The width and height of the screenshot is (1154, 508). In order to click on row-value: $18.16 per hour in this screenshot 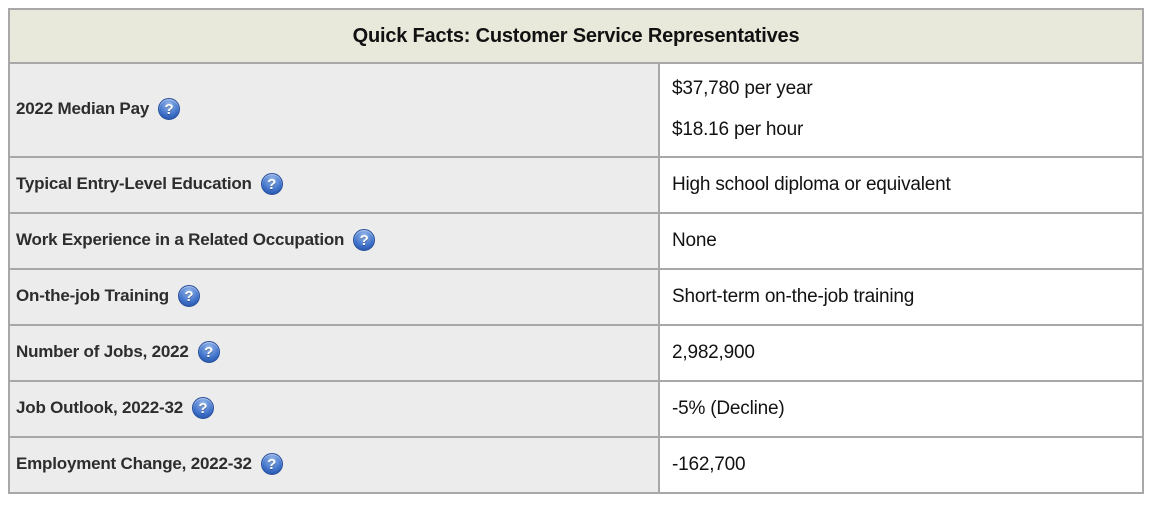, I will do `click(738, 129)`.